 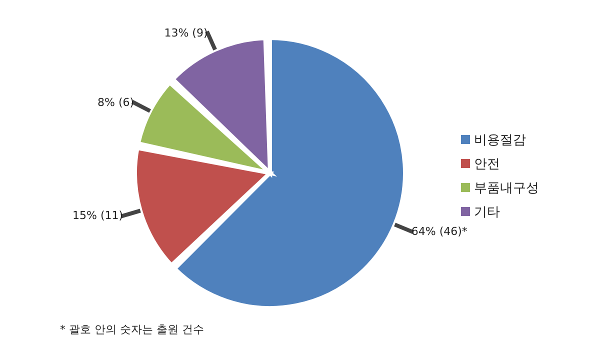 What do you see at coordinates (487, 164) in the screenshot?
I see `legend-label: 안전` at bounding box center [487, 164].